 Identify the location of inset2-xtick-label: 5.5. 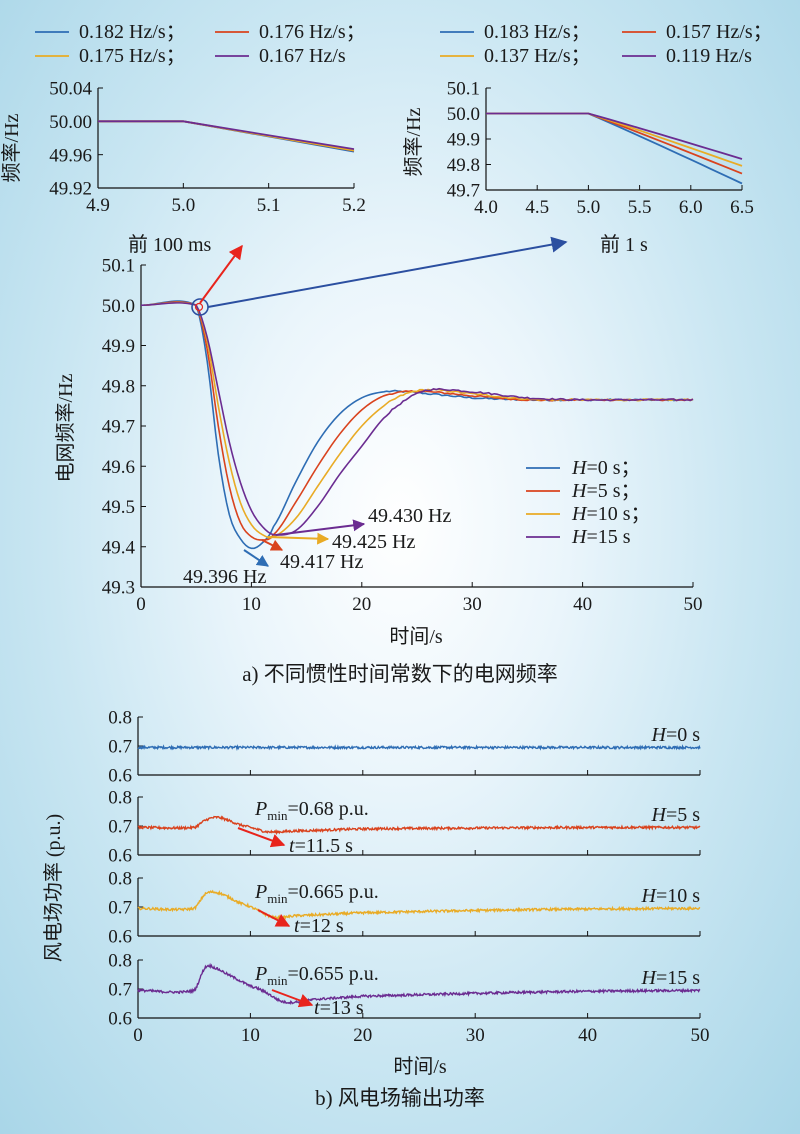
(640, 207).